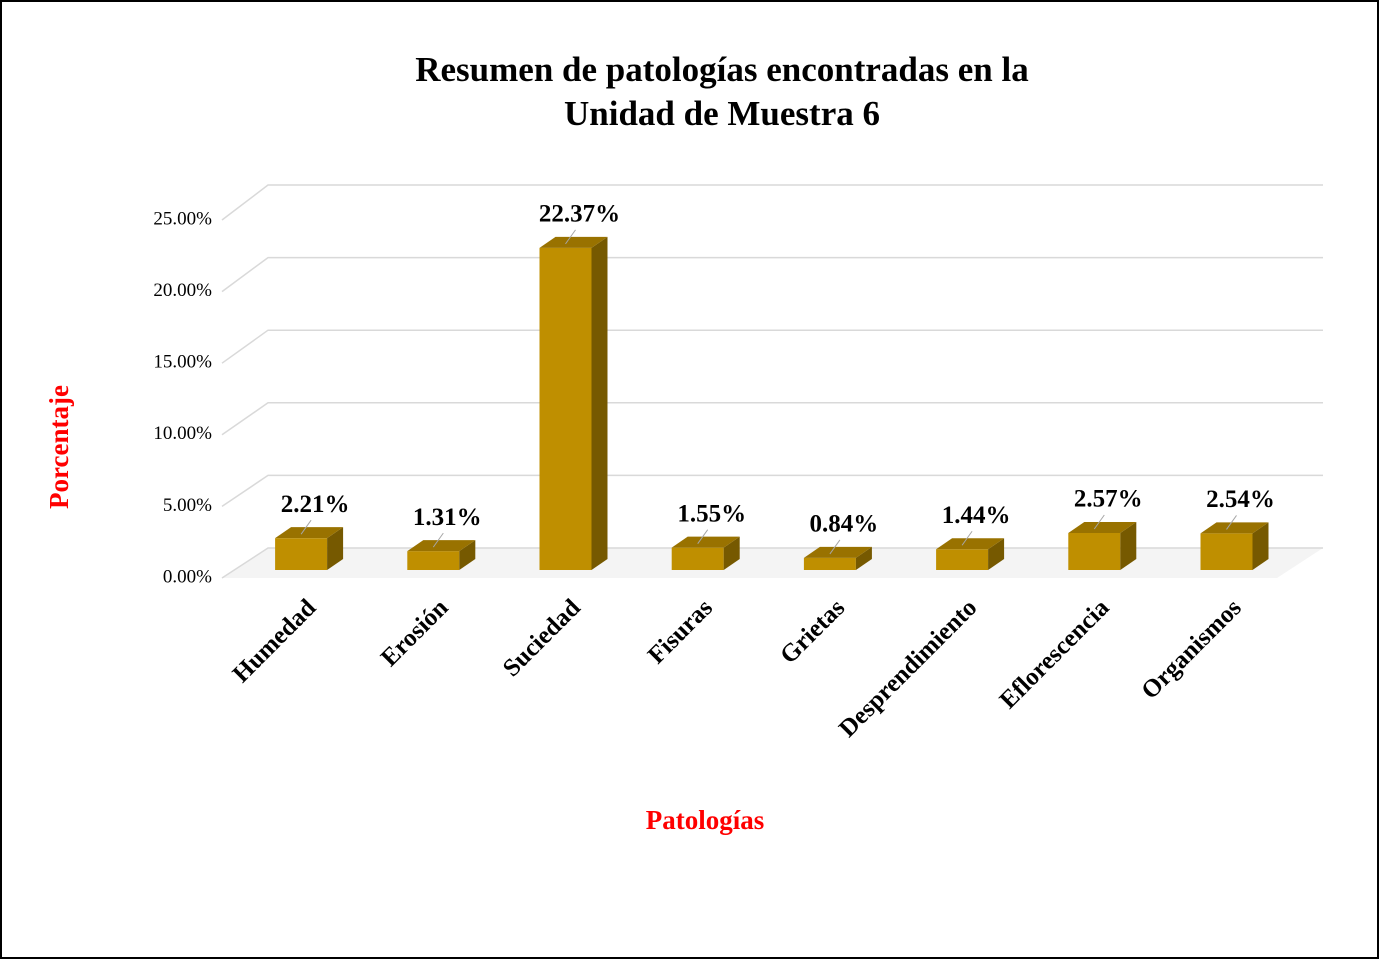 This screenshot has height=959, width=1379. I want to click on value-label: 2.21%, so click(315, 504).